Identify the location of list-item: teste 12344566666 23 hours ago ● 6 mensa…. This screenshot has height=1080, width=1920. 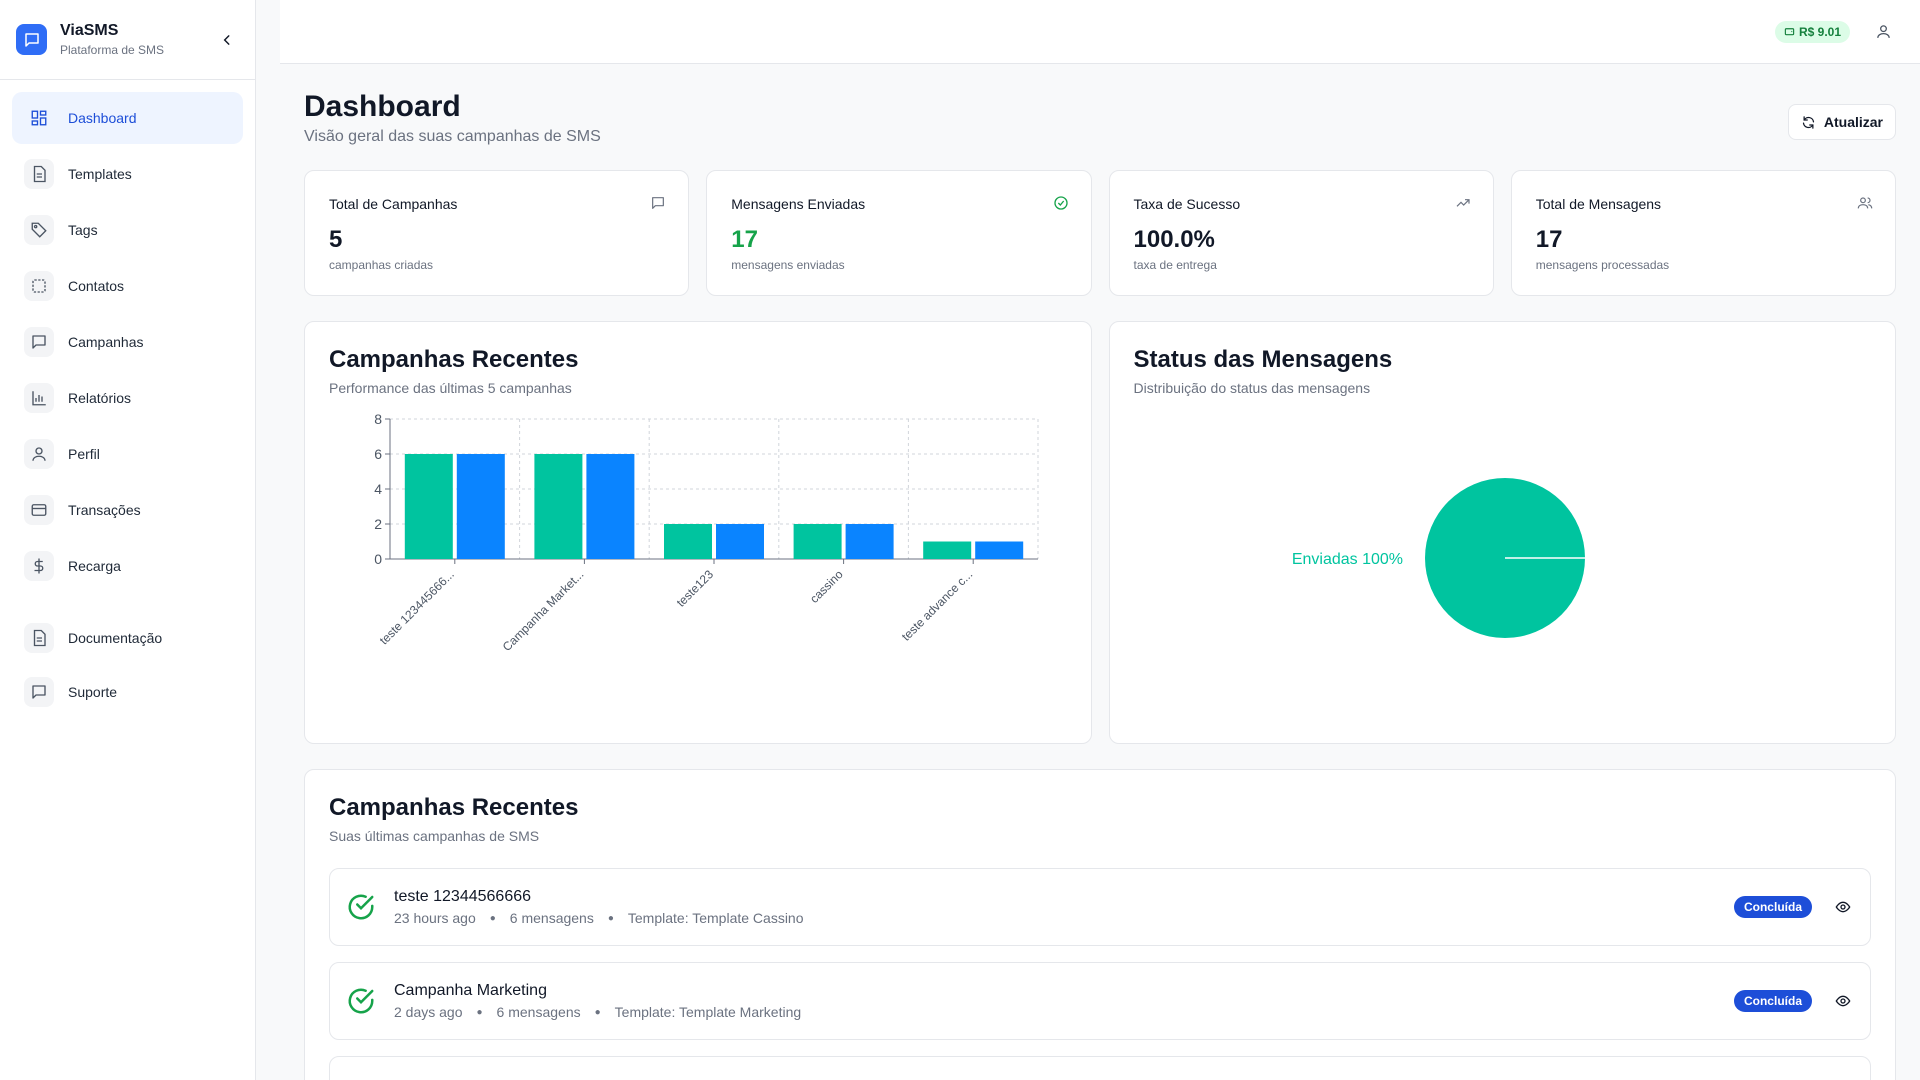
(1100, 907).